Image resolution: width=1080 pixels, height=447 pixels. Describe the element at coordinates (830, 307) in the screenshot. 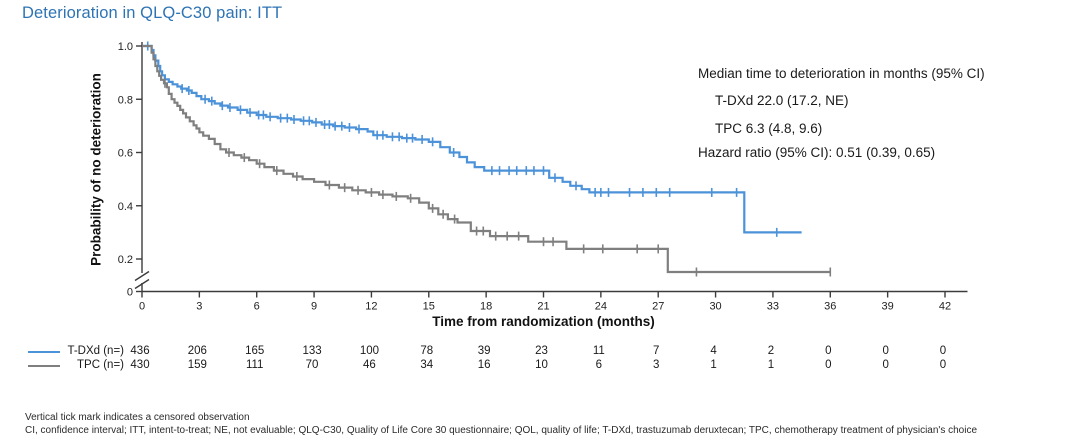

I see `x-tick-label: 36` at that location.